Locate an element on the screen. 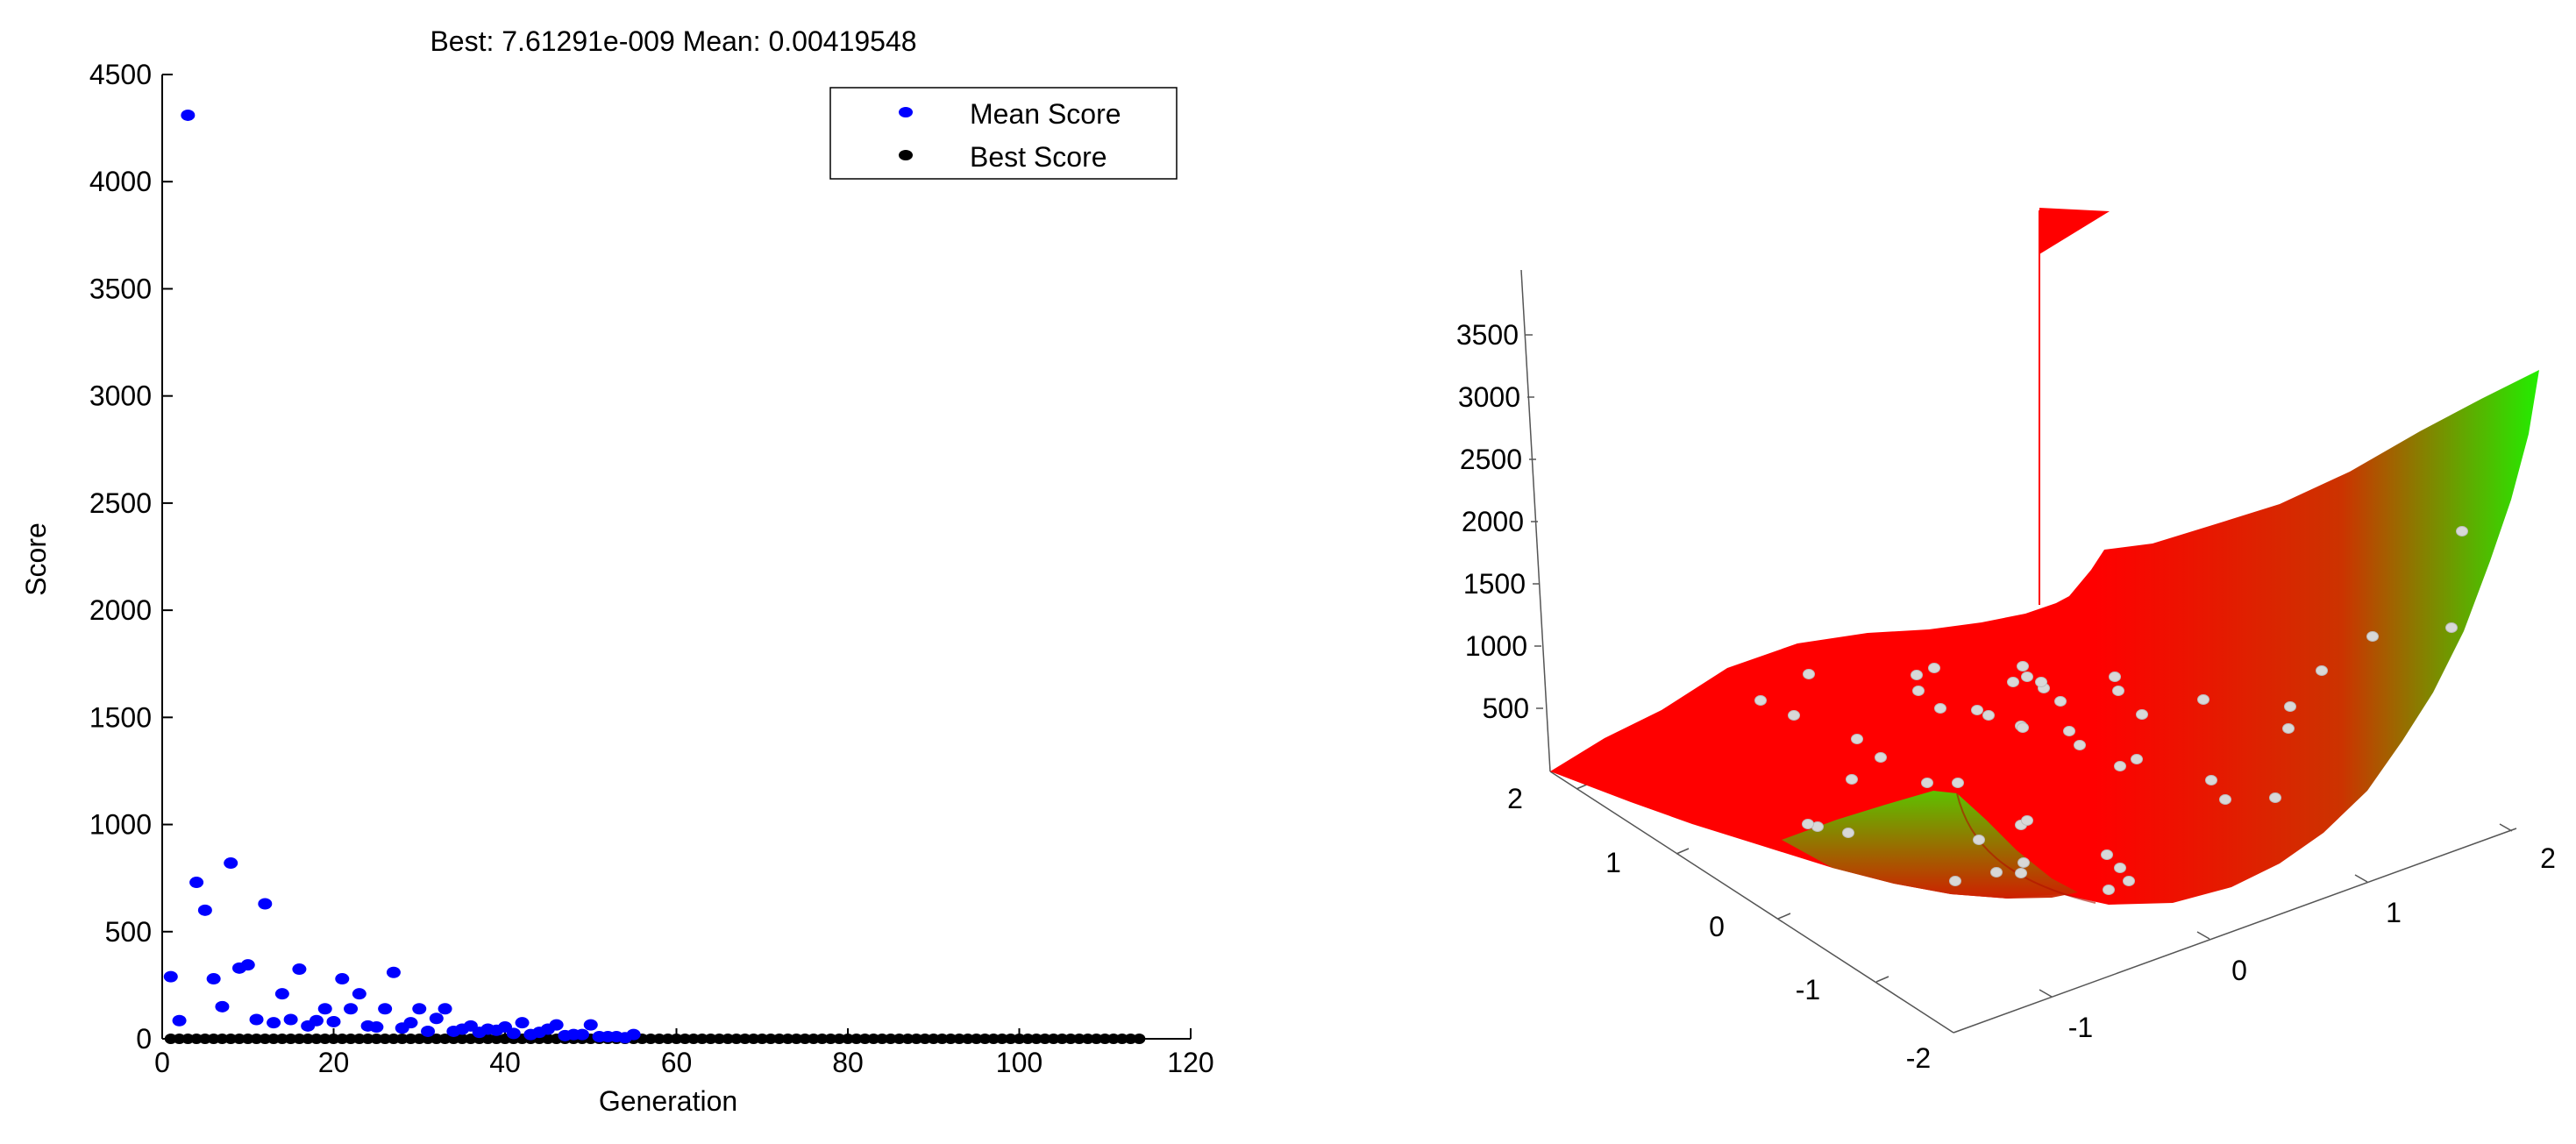  surface-ridge is located at coordinates (2026, 848).